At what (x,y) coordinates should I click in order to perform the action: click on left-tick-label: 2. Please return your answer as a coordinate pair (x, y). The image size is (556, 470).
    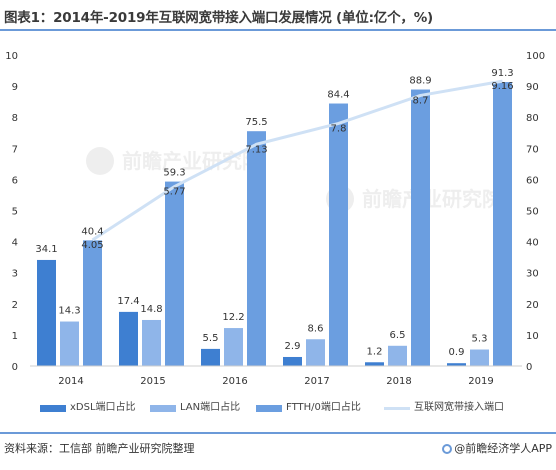
    Looking at the image, I should click on (15, 305).